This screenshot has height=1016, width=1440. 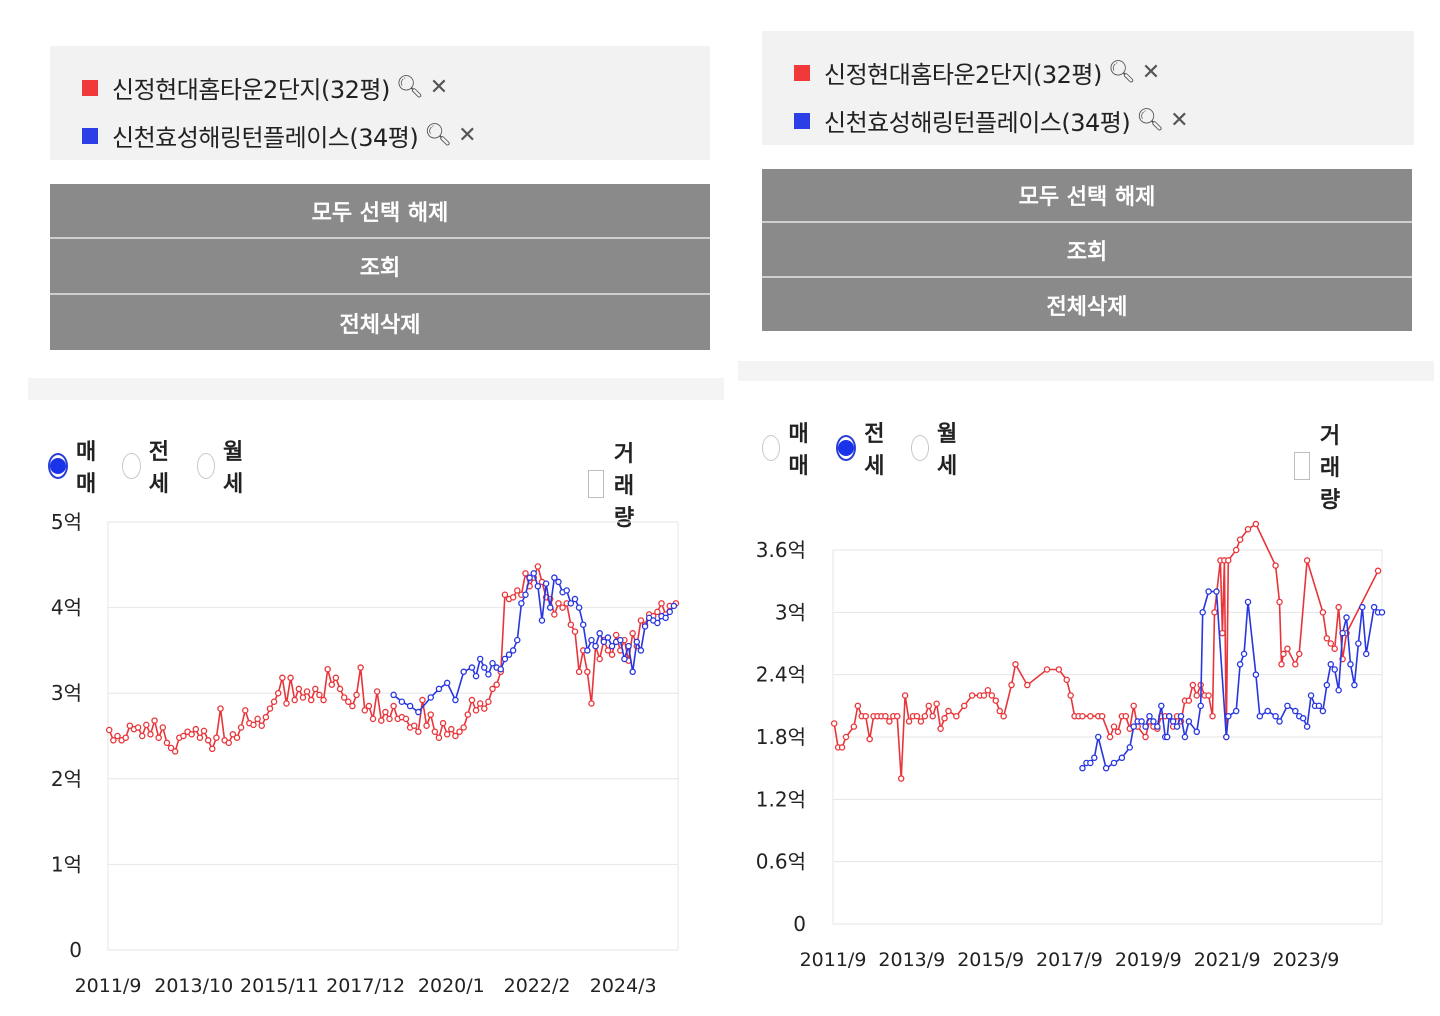 What do you see at coordinates (380, 211) in the screenshot?
I see `deselect-all-button: 모두 선택 해제` at bounding box center [380, 211].